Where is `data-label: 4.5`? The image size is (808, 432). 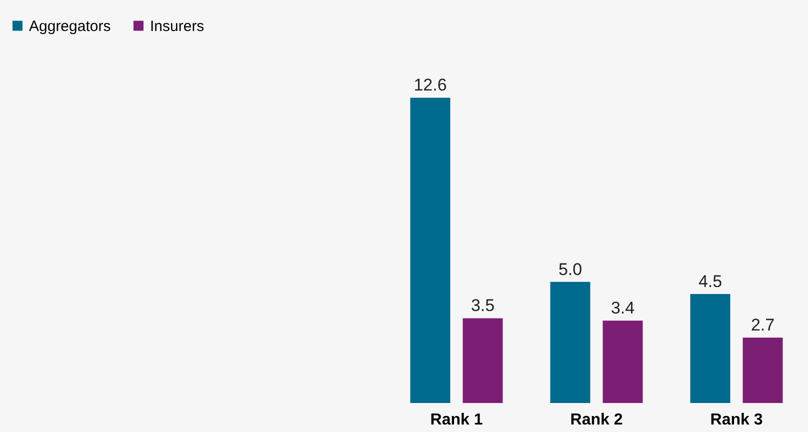 data-label: 4.5 is located at coordinates (710, 281).